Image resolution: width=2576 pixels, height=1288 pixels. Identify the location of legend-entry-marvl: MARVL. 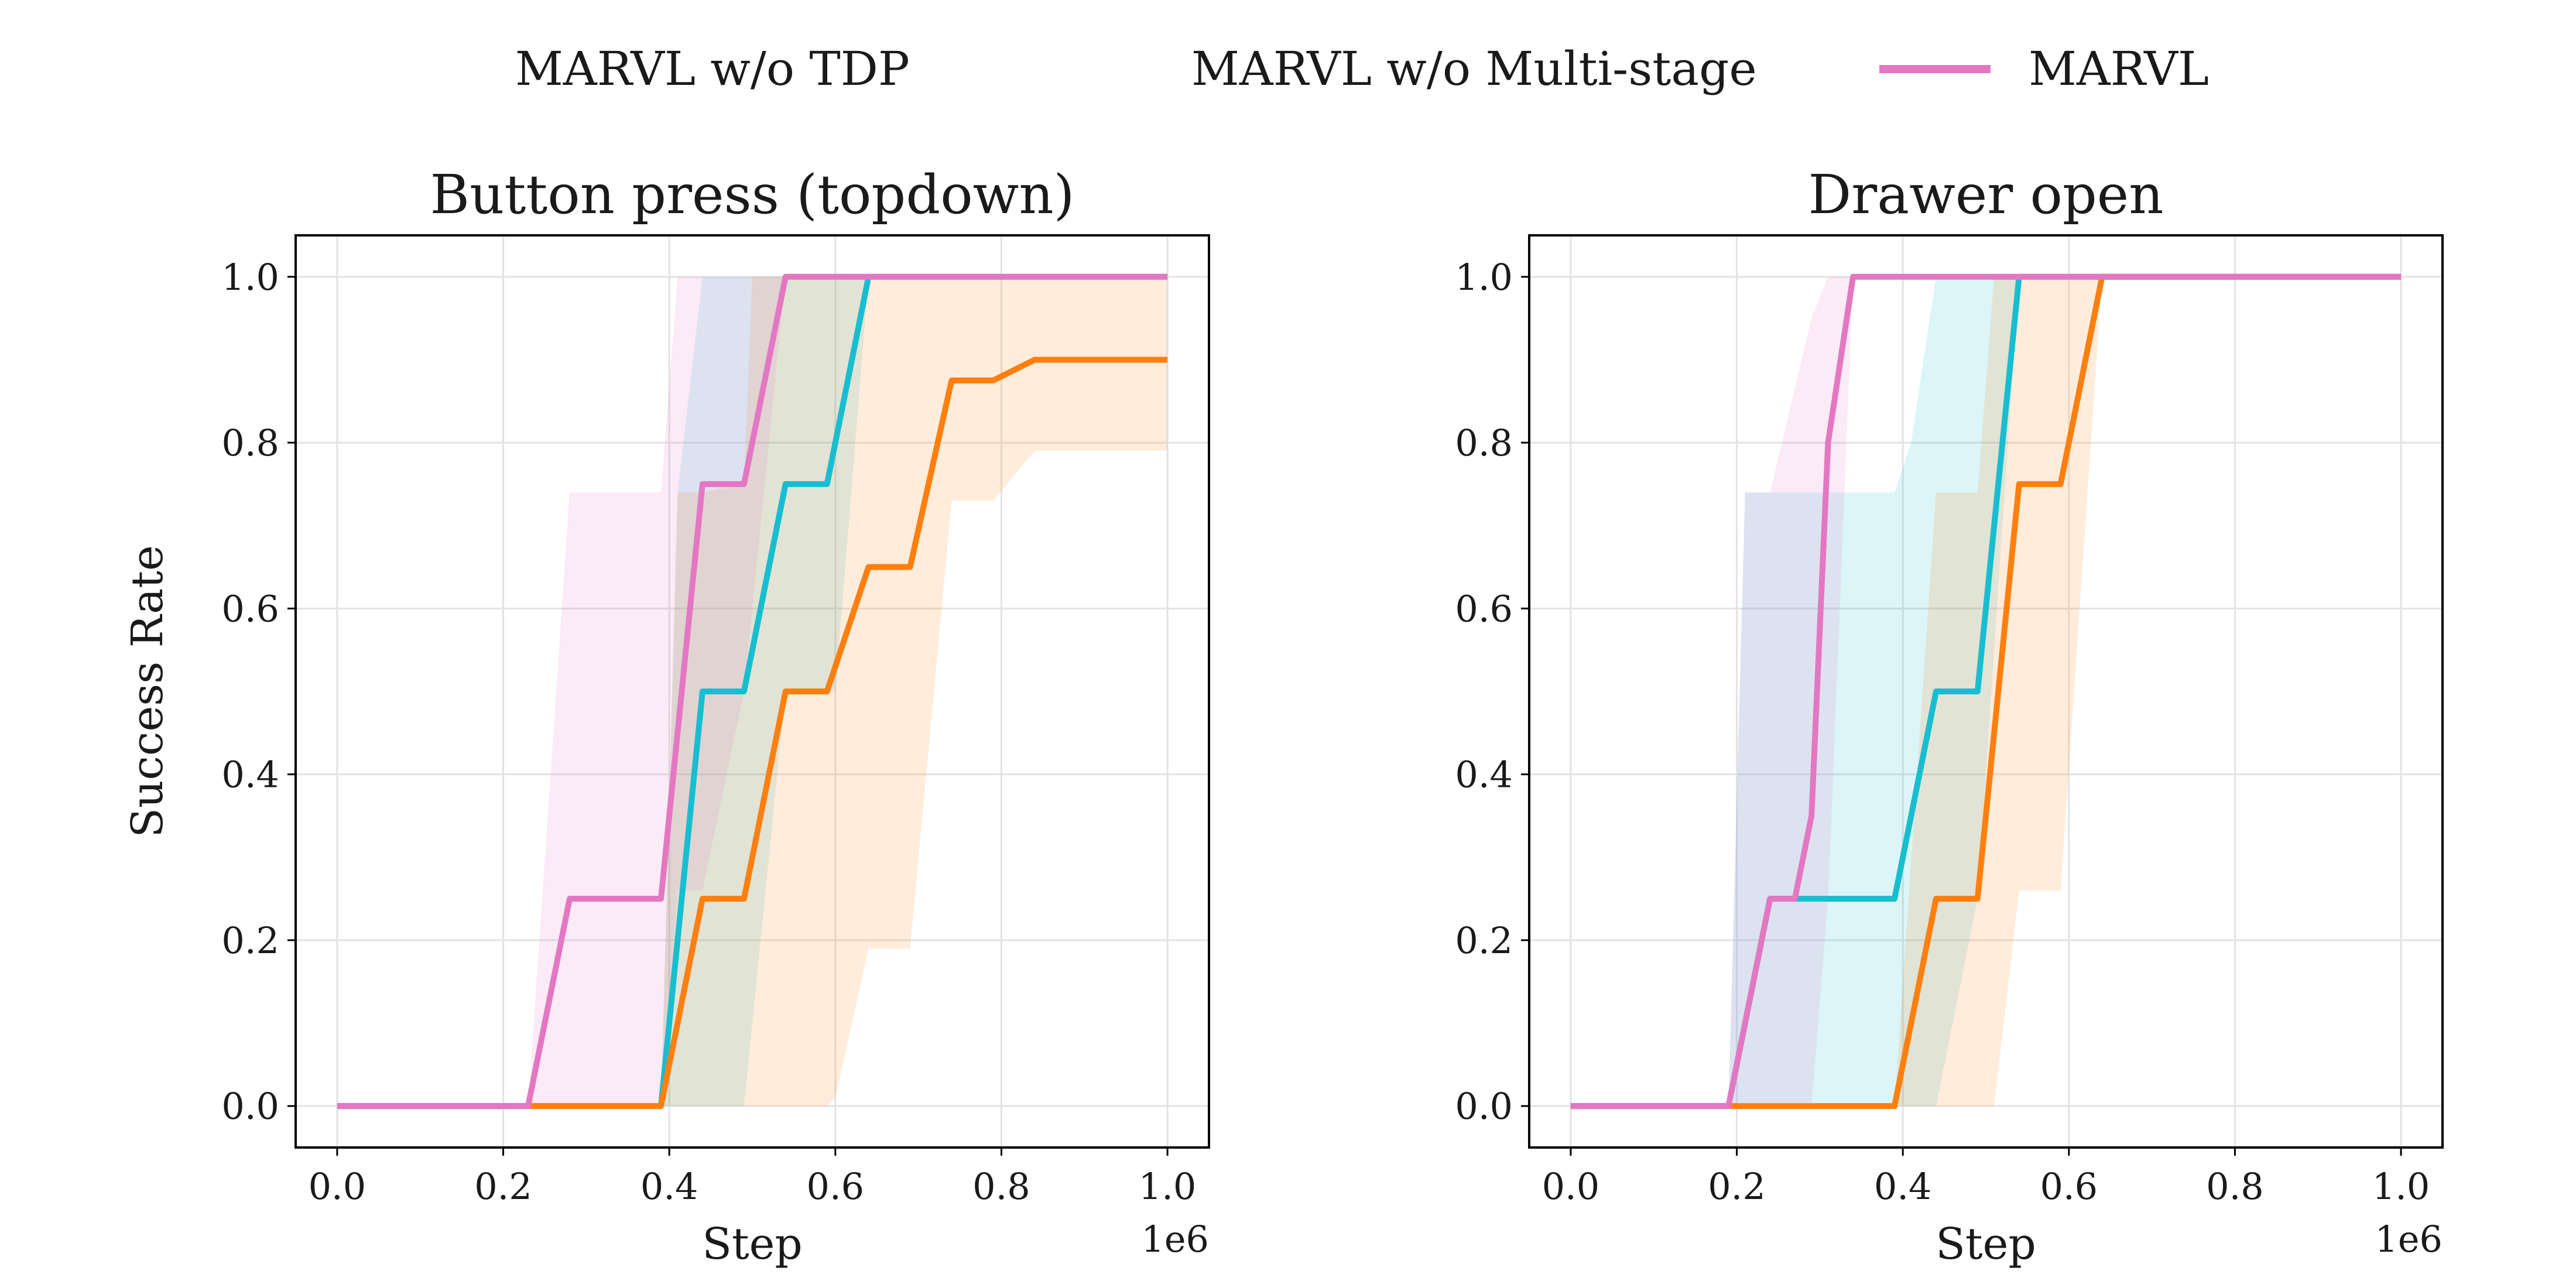
(2044, 69).